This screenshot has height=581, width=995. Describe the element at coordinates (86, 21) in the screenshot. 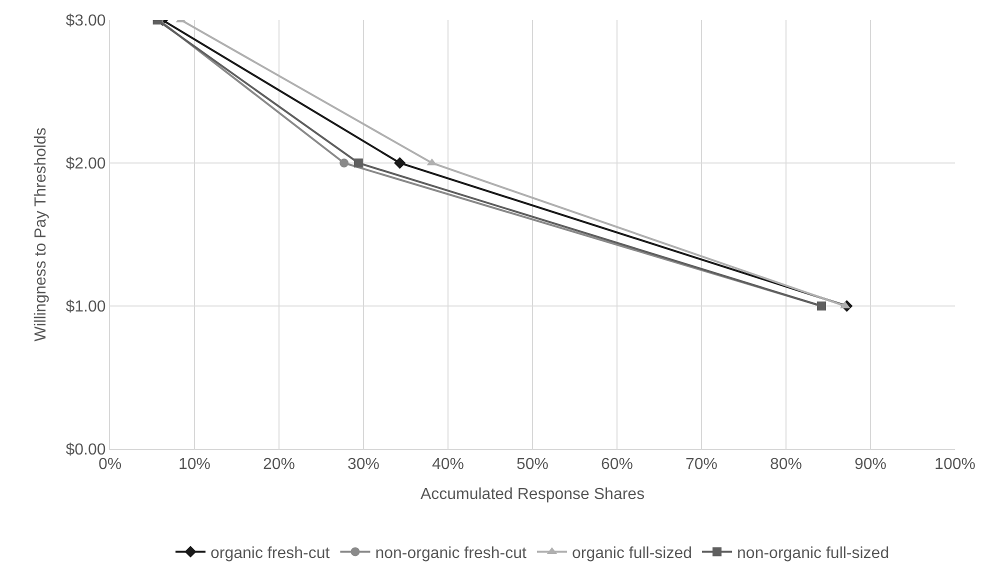

I see `y-tick-label: $3.00` at that location.